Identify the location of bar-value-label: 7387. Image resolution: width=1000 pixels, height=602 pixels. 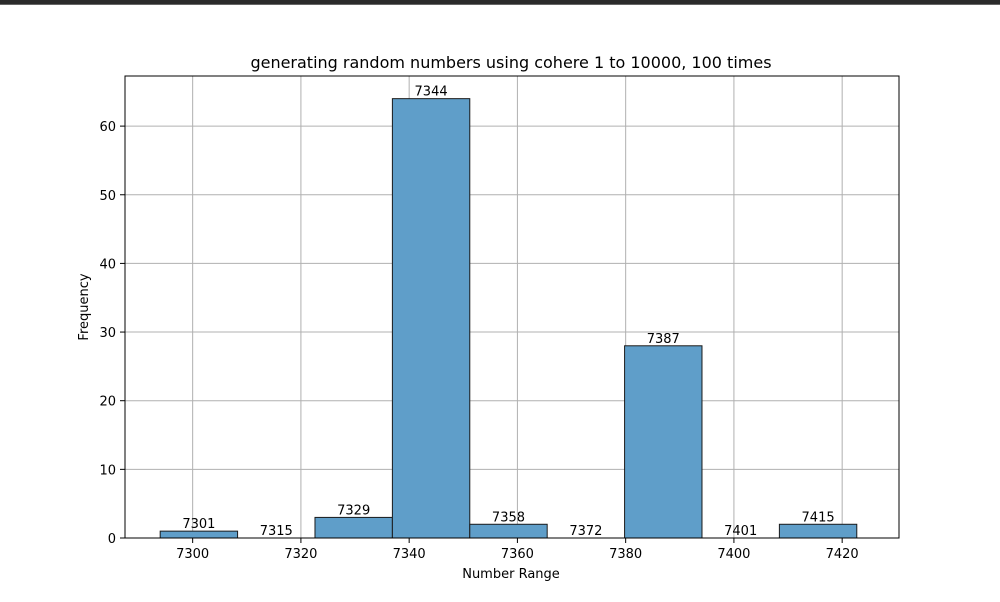
(663, 339).